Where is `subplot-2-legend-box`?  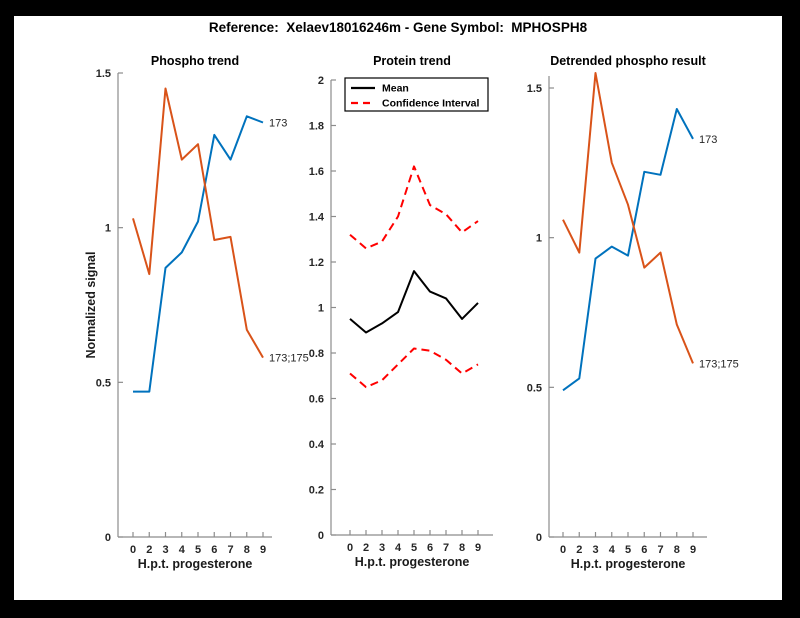
subplot-2-legend-box is located at coordinates (416, 94).